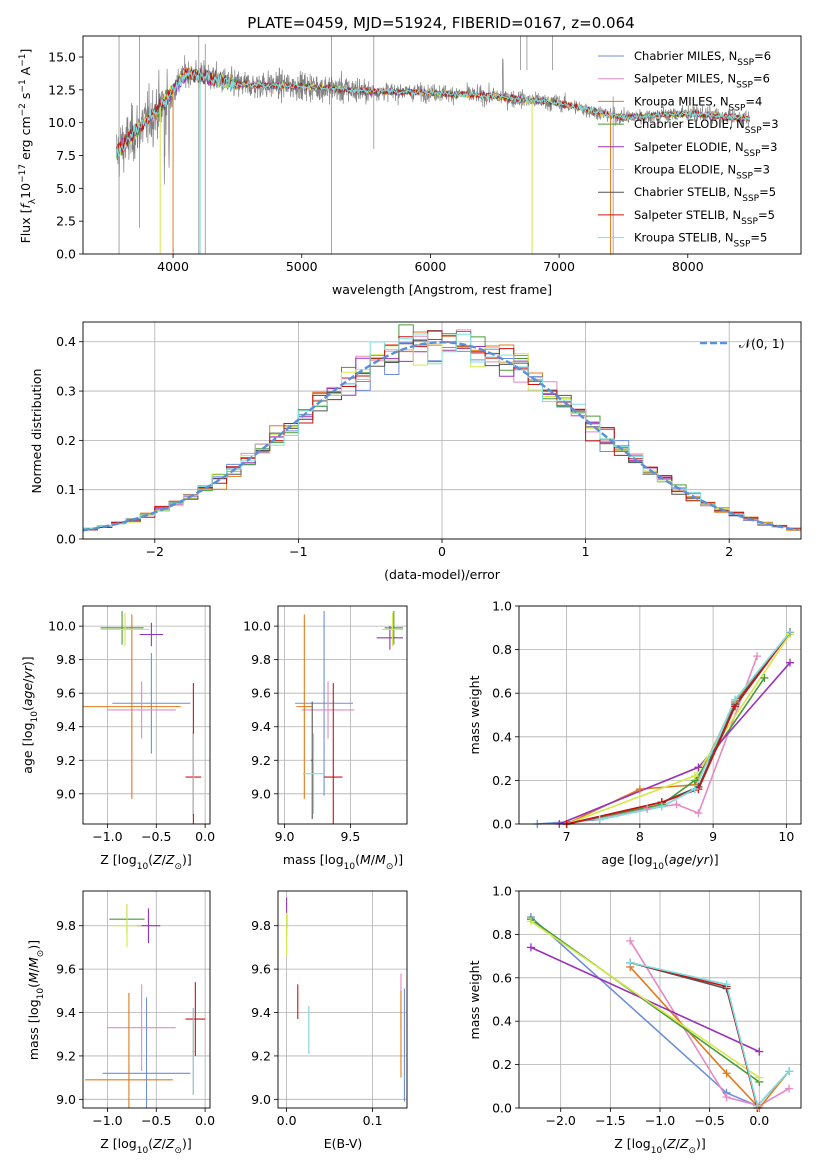 The image size is (819, 1170). What do you see at coordinates (431, 266) in the screenshot?
I see `x-tick-label: 6000` at bounding box center [431, 266].